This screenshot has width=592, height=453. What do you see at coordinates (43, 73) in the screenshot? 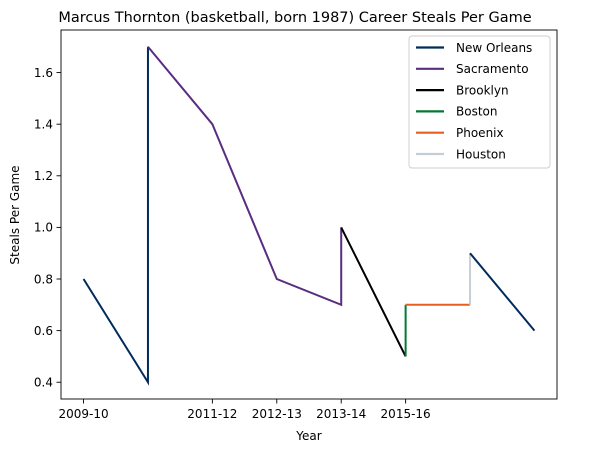
I see `y-tick-label: 1.6` at bounding box center [43, 73].